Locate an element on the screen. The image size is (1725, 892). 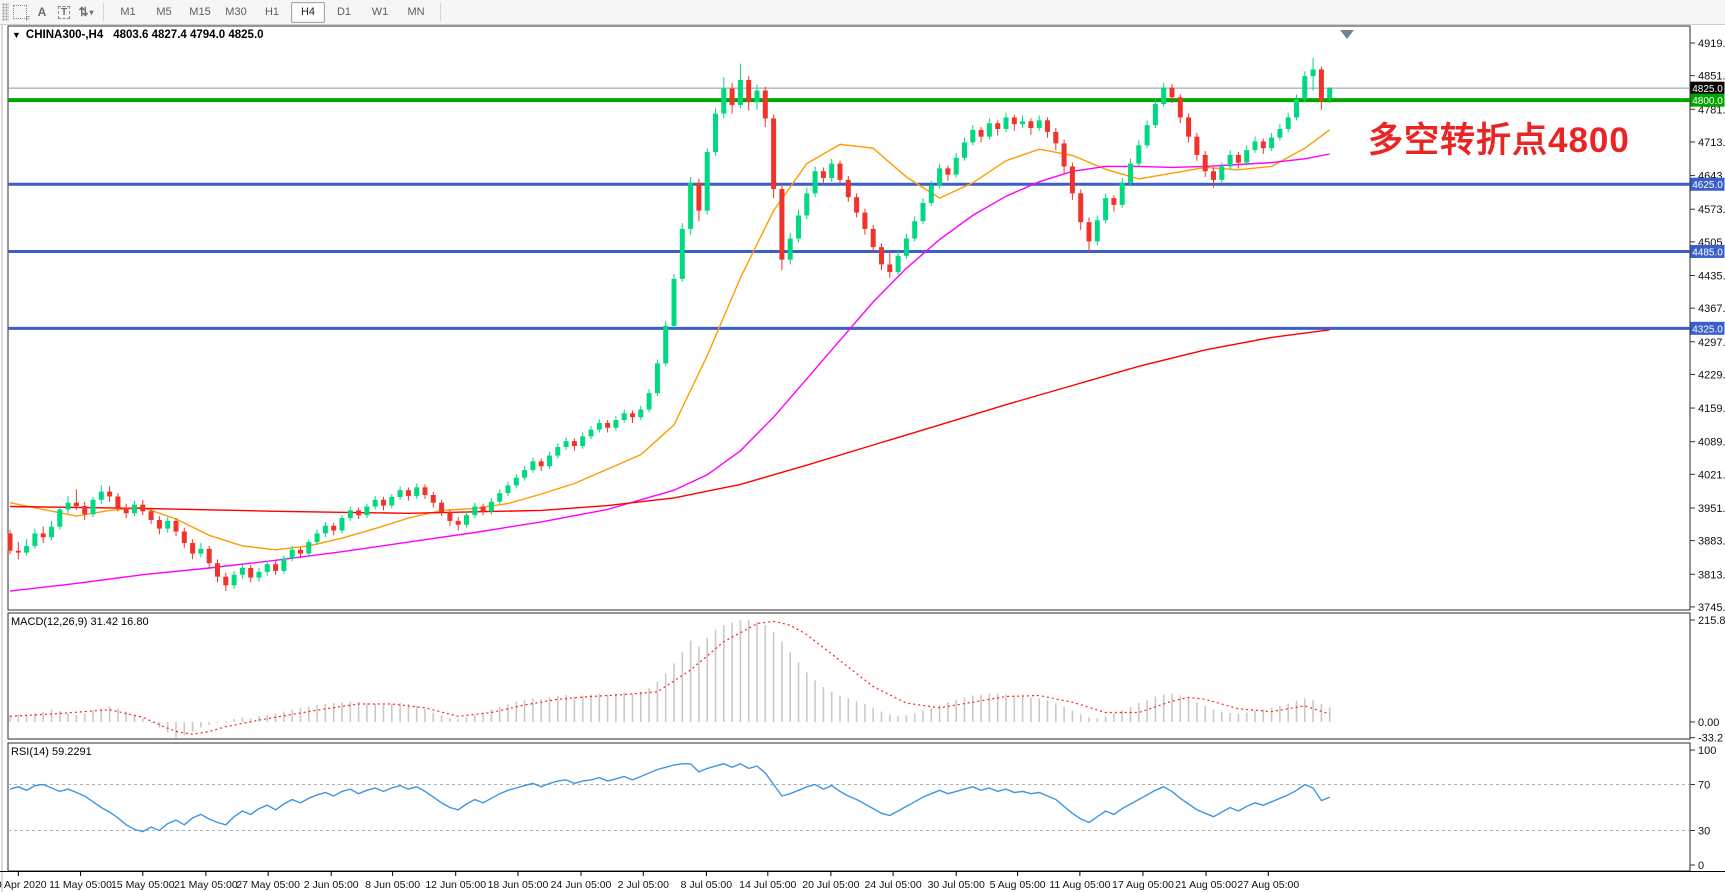
toolbar-drag-handle is located at coordinates (5, 12).